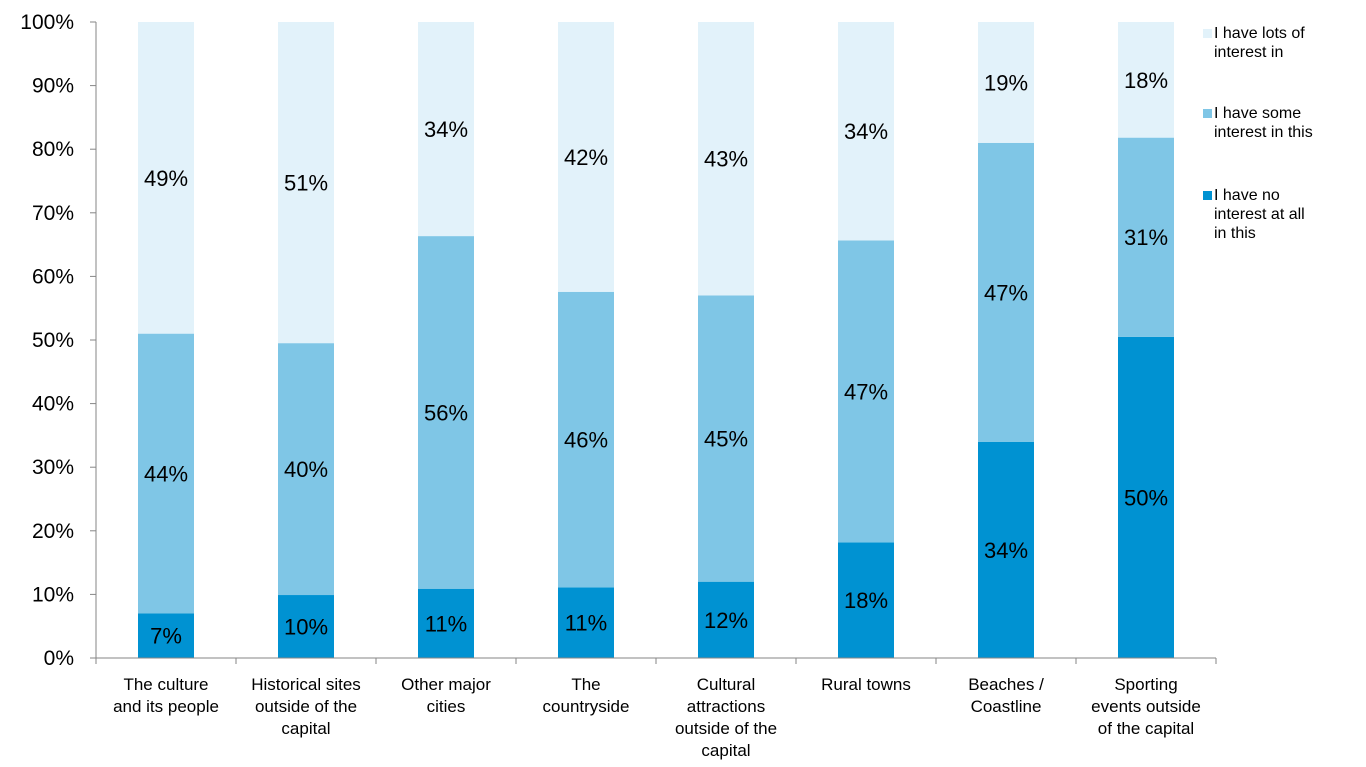 The height and width of the screenshot is (767, 1366). I want to click on legend-item: I have some interest in this, so click(1258, 123).